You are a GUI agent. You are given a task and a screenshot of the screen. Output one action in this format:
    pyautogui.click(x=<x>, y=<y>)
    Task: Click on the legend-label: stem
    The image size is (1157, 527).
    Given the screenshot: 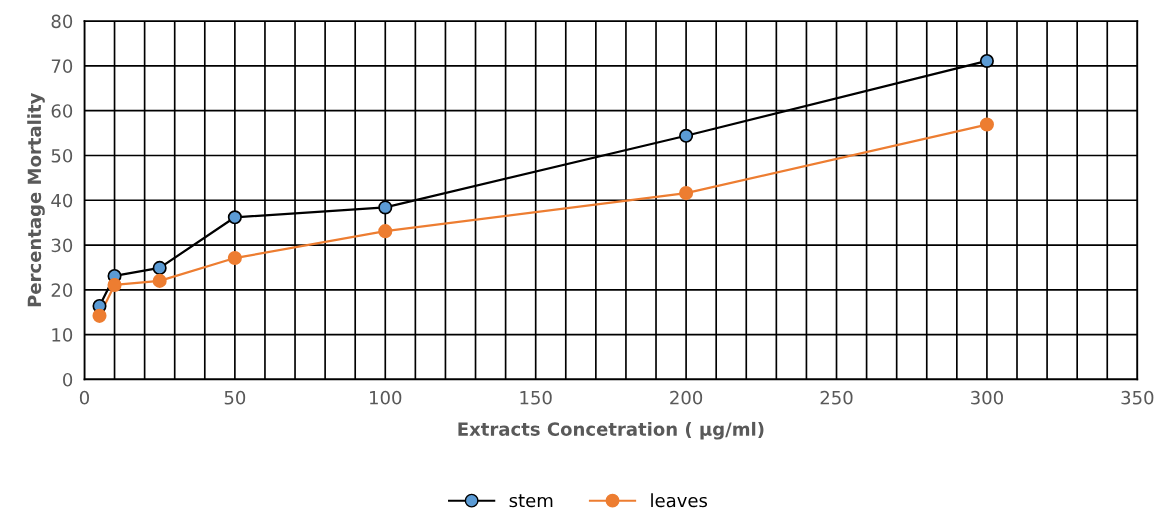 What is the action you would take?
    pyautogui.click(x=531, y=501)
    